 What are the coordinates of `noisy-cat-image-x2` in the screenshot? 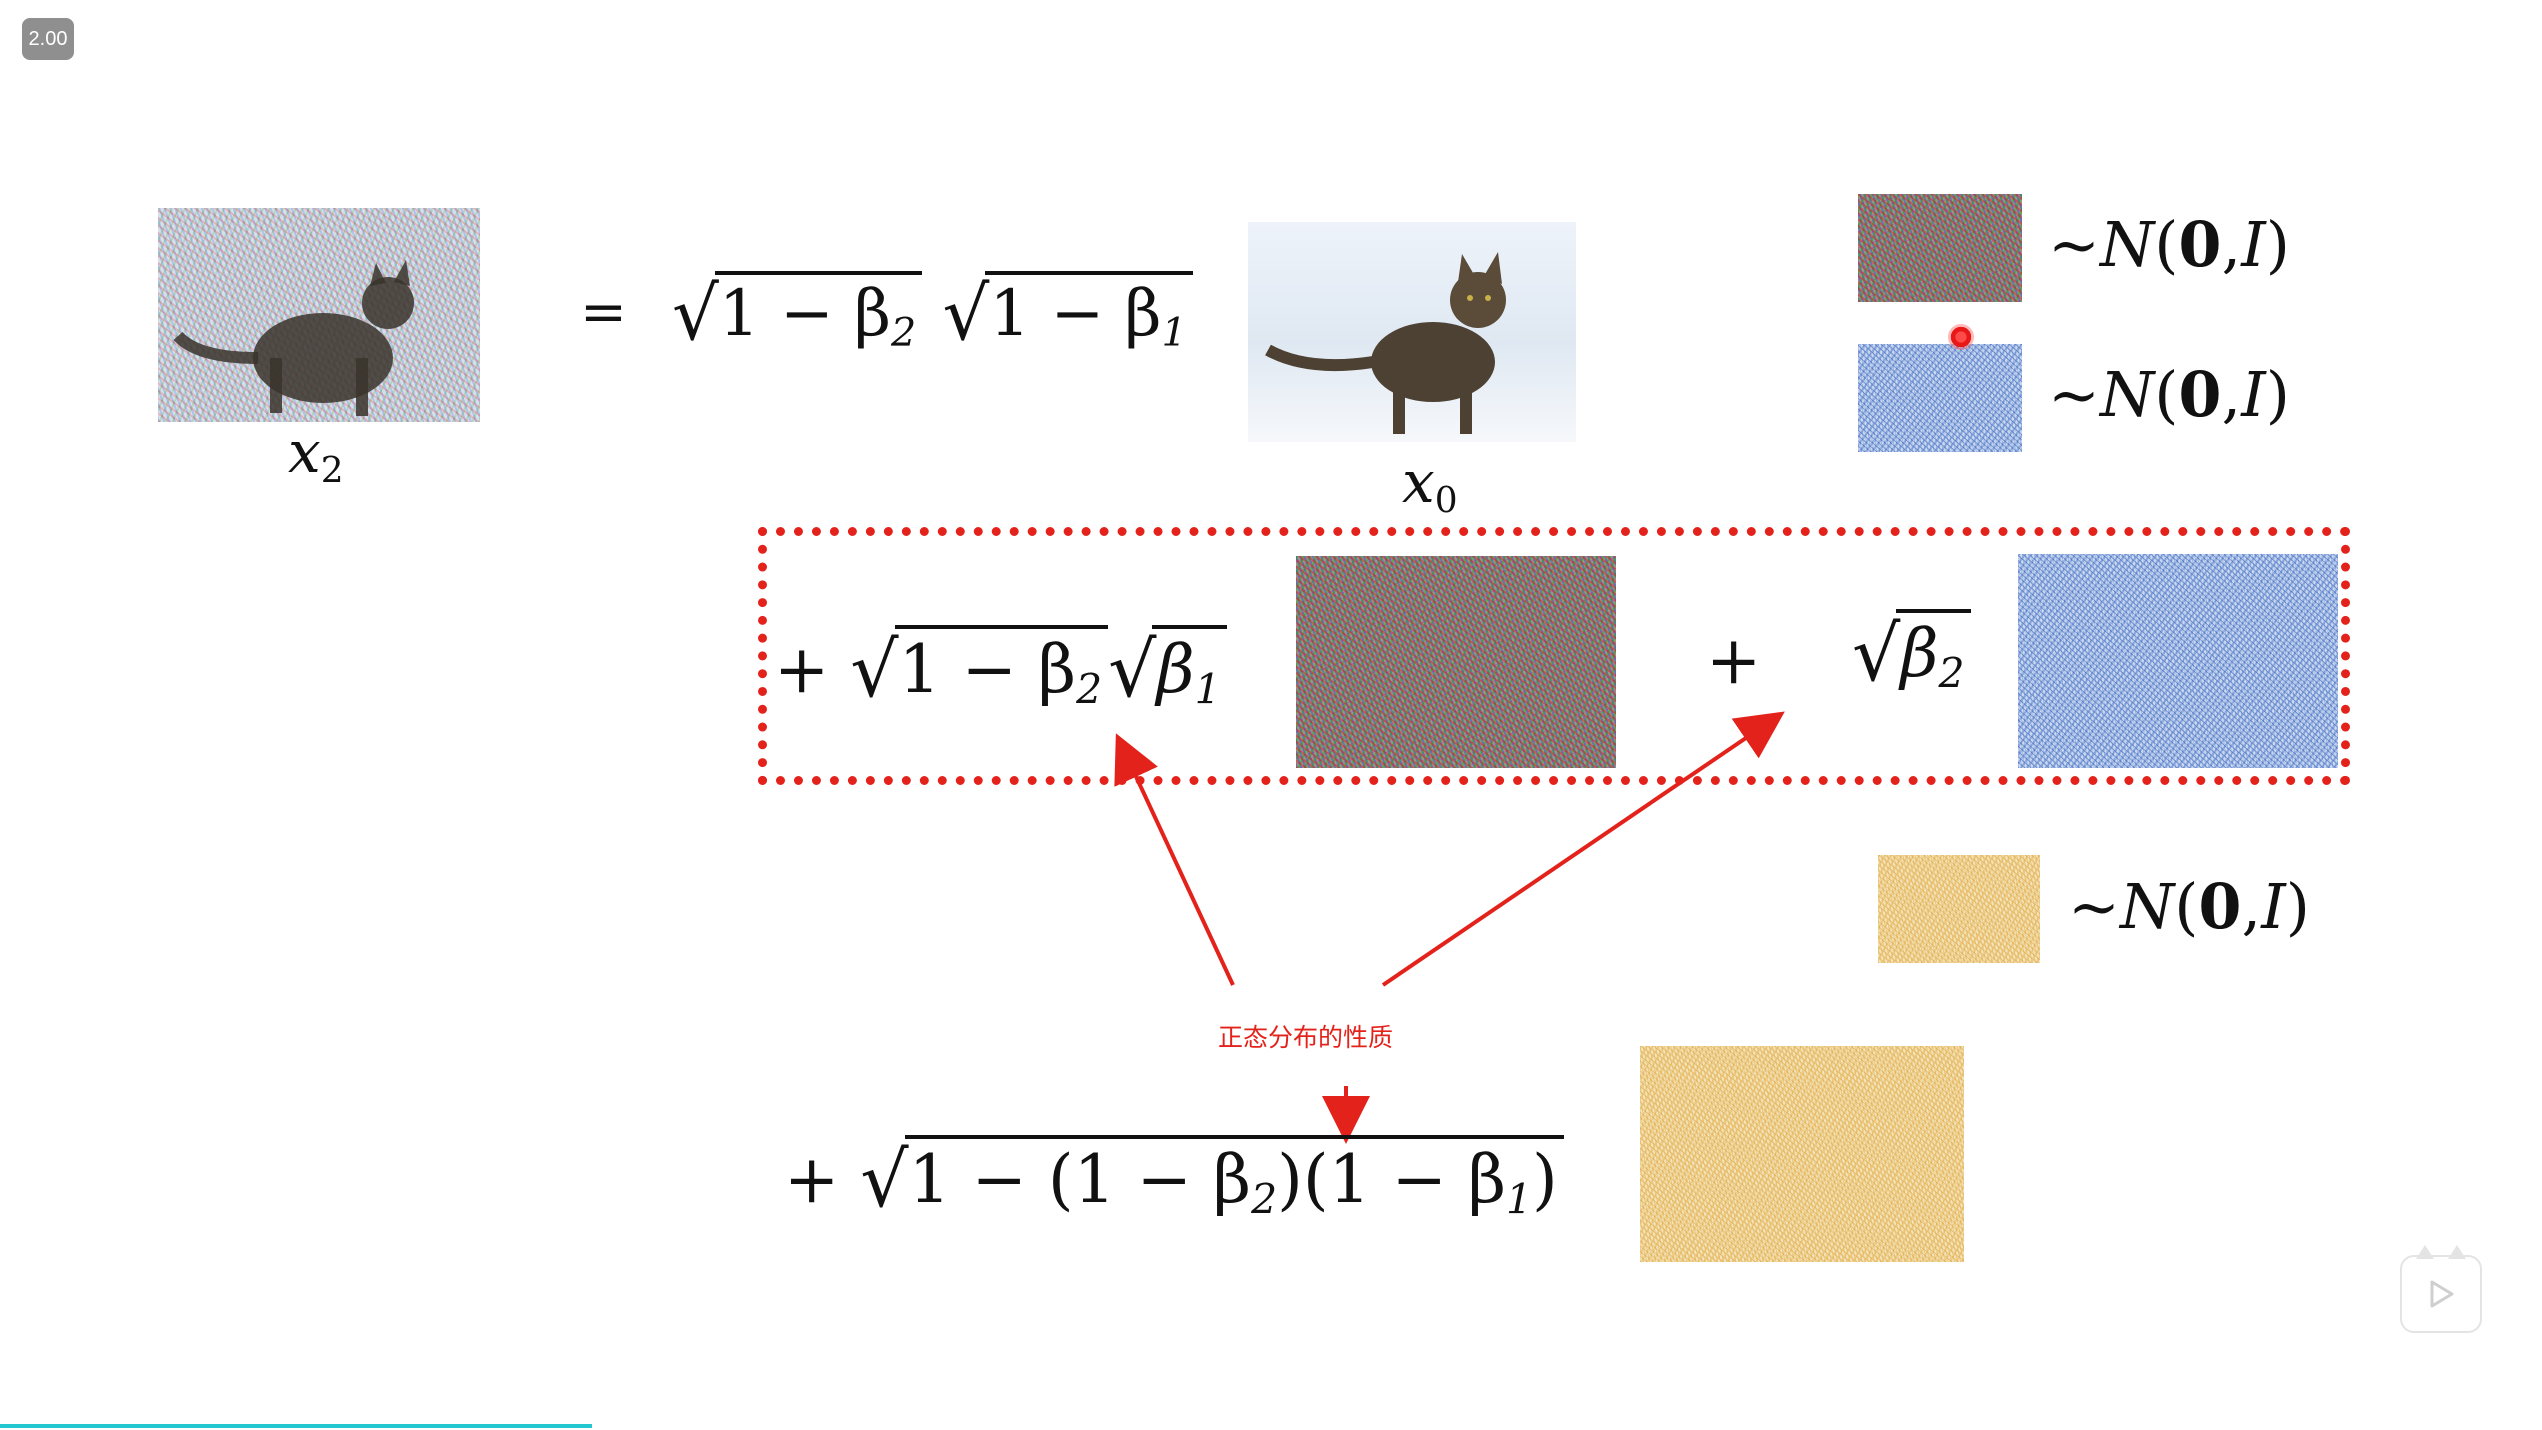 It's located at (319, 315).